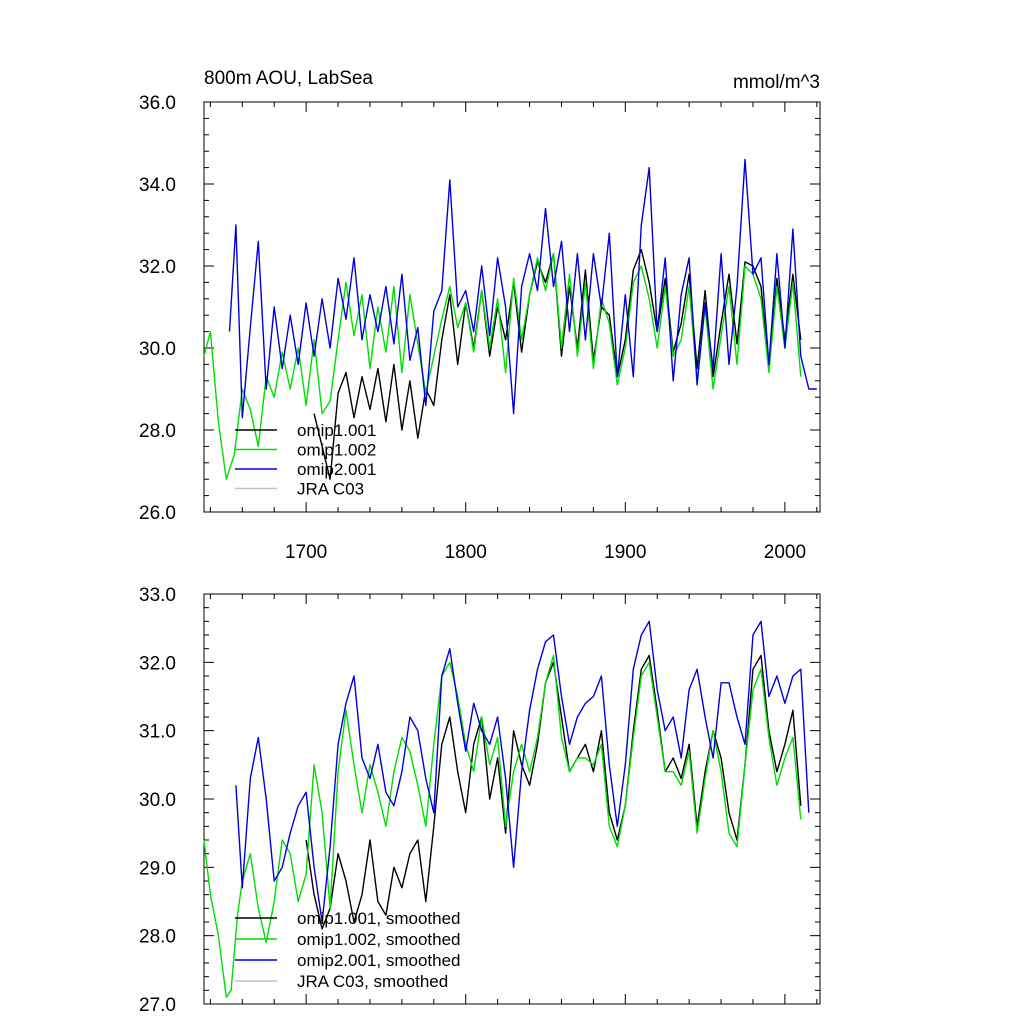  What do you see at coordinates (157, 595) in the screenshot?
I see `y-tick-label: 33.0` at bounding box center [157, 595].